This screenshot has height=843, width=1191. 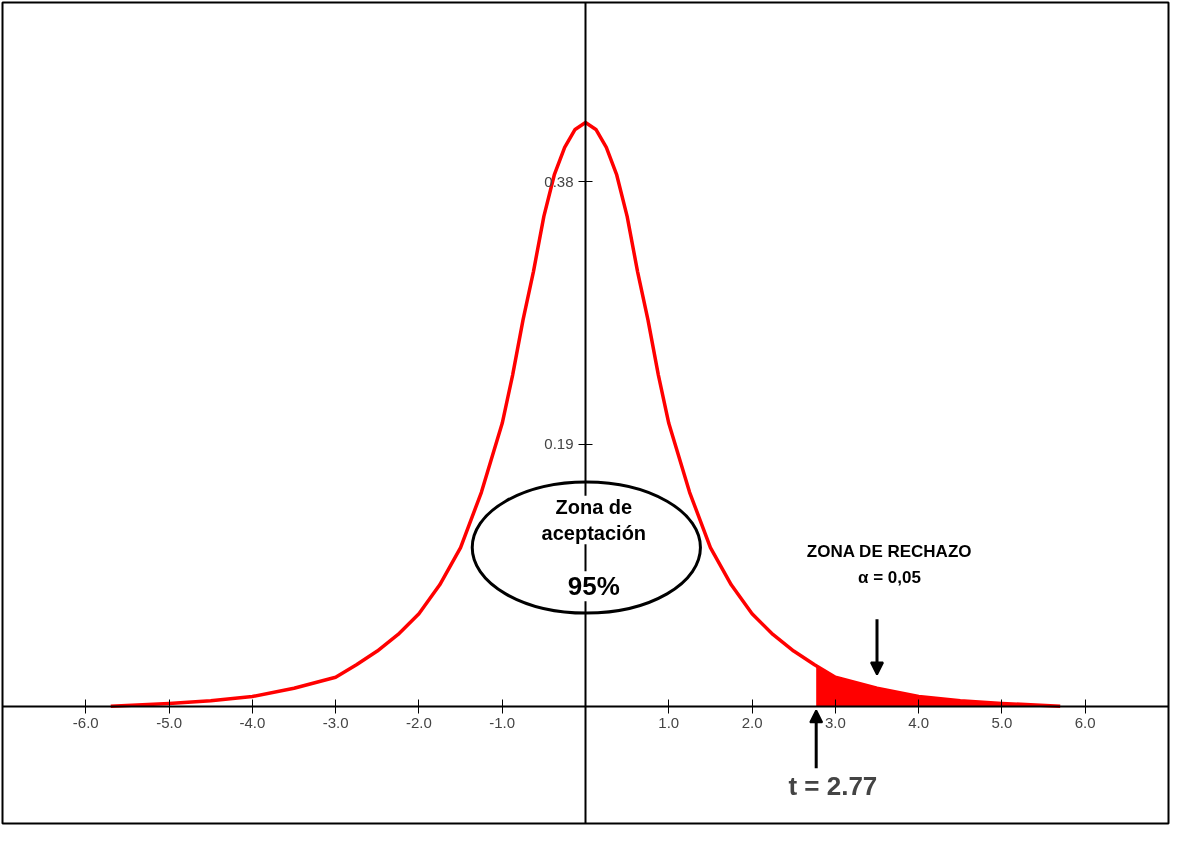 I want to click on x-tick-label: -4.0, so click(x=252, y=723).